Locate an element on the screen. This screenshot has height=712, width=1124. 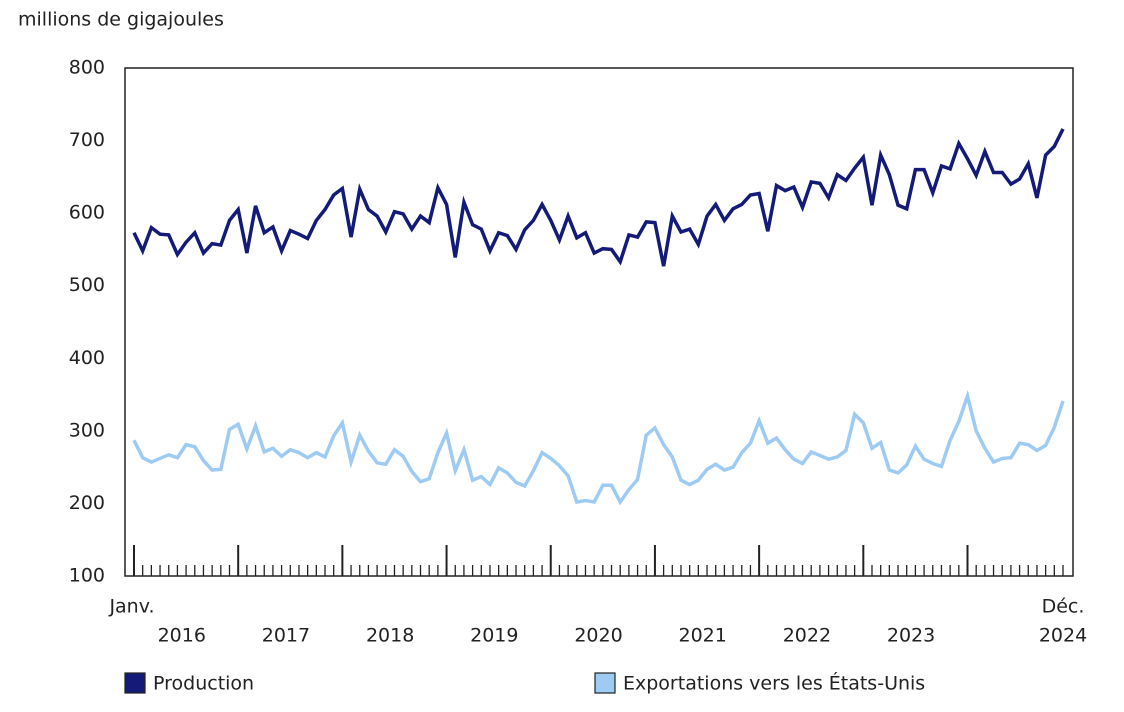
y-tick-label: 500 is located at coordinates (87, 285).